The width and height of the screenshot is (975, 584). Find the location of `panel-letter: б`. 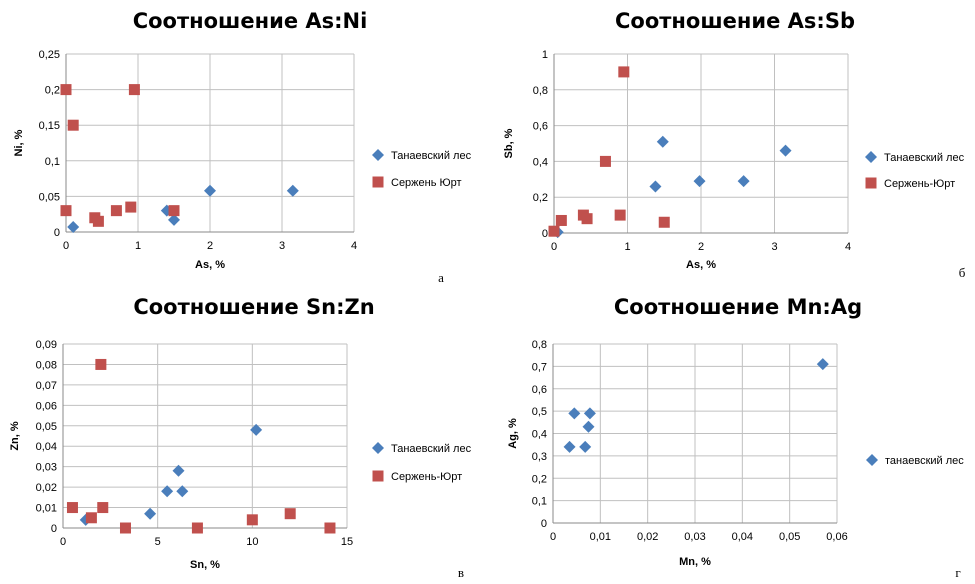

panel-letter: б is located at coordinates (962, 272).